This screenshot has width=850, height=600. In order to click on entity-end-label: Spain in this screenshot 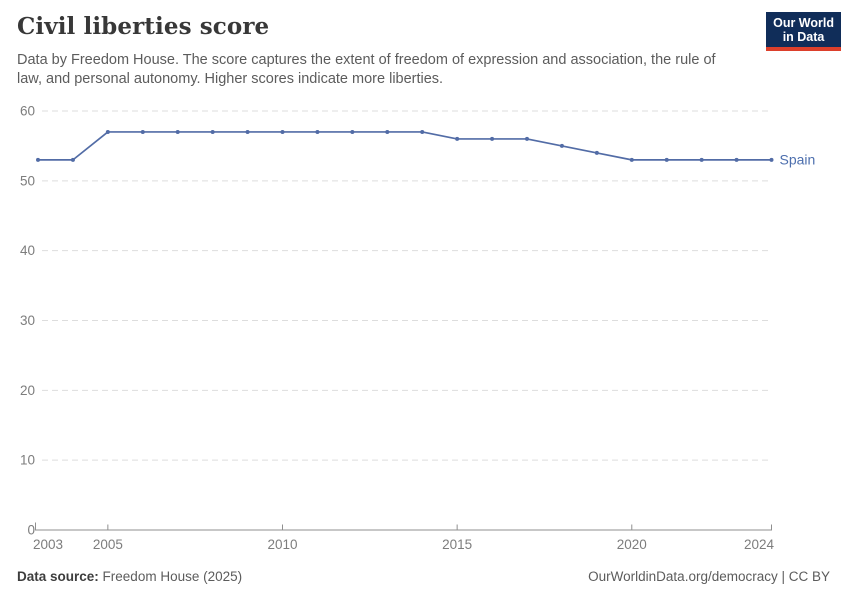, I will do `click(798, 159)`.